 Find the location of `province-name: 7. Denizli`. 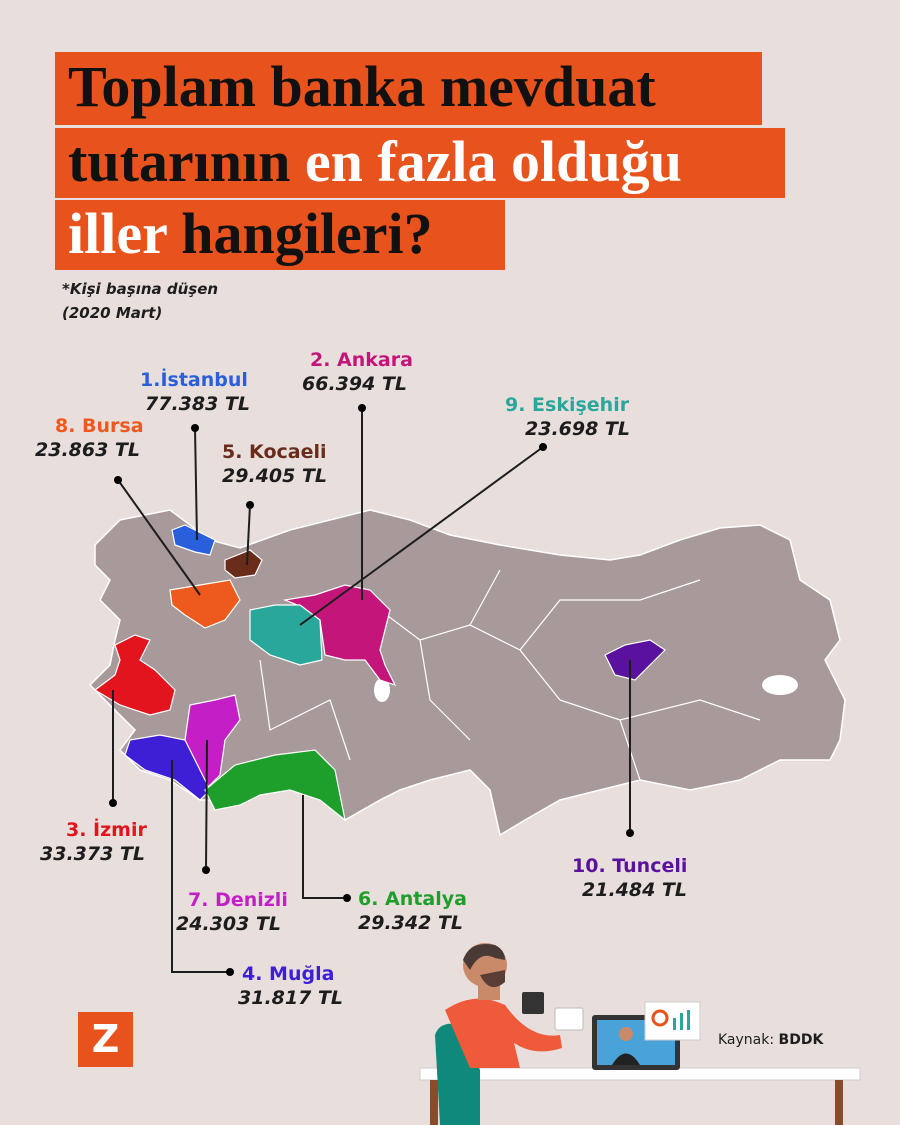

province-name: 7. Denizli is located at coordinates (238, 900).